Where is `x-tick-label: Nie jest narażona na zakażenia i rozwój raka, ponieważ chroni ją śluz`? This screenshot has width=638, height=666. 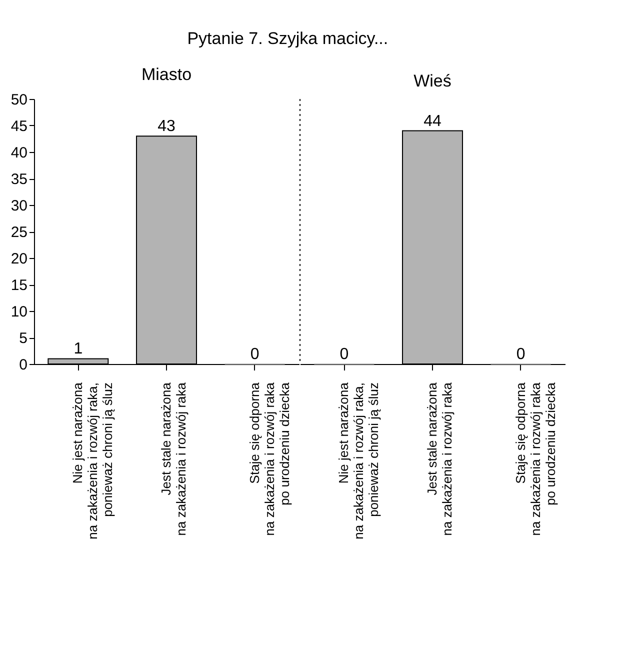 x-tick-label: Nie jest narażona na zakażenia i rozwój raka, ponieważ chroni ją śluz is located at coordinates (93, 461).